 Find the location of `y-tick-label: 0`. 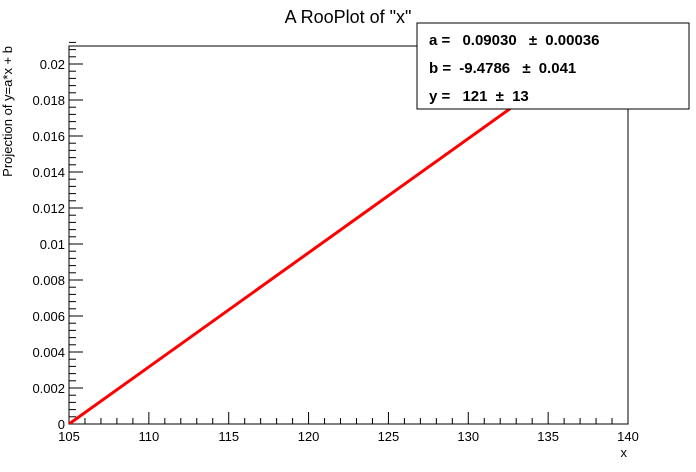

y-tick-label: 0 is located at coordinates (61, 424).